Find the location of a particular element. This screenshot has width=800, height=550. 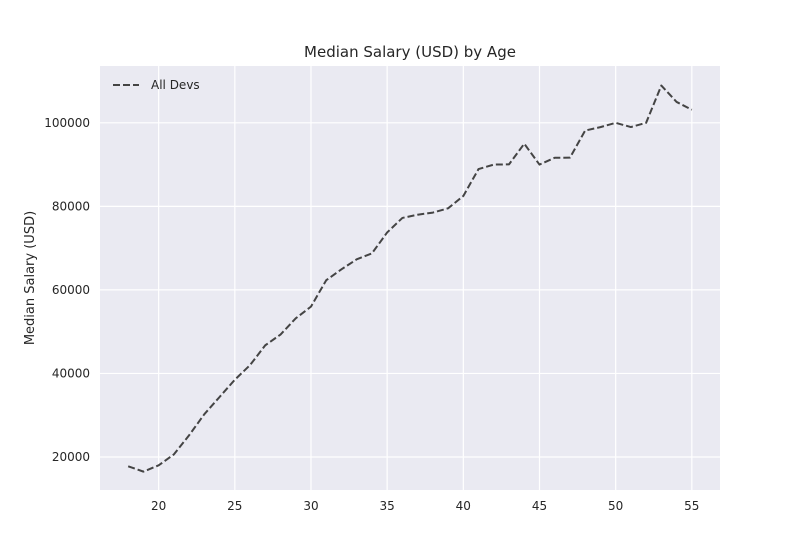

x-tick-label: 50 is located at coordinates (615, 506).